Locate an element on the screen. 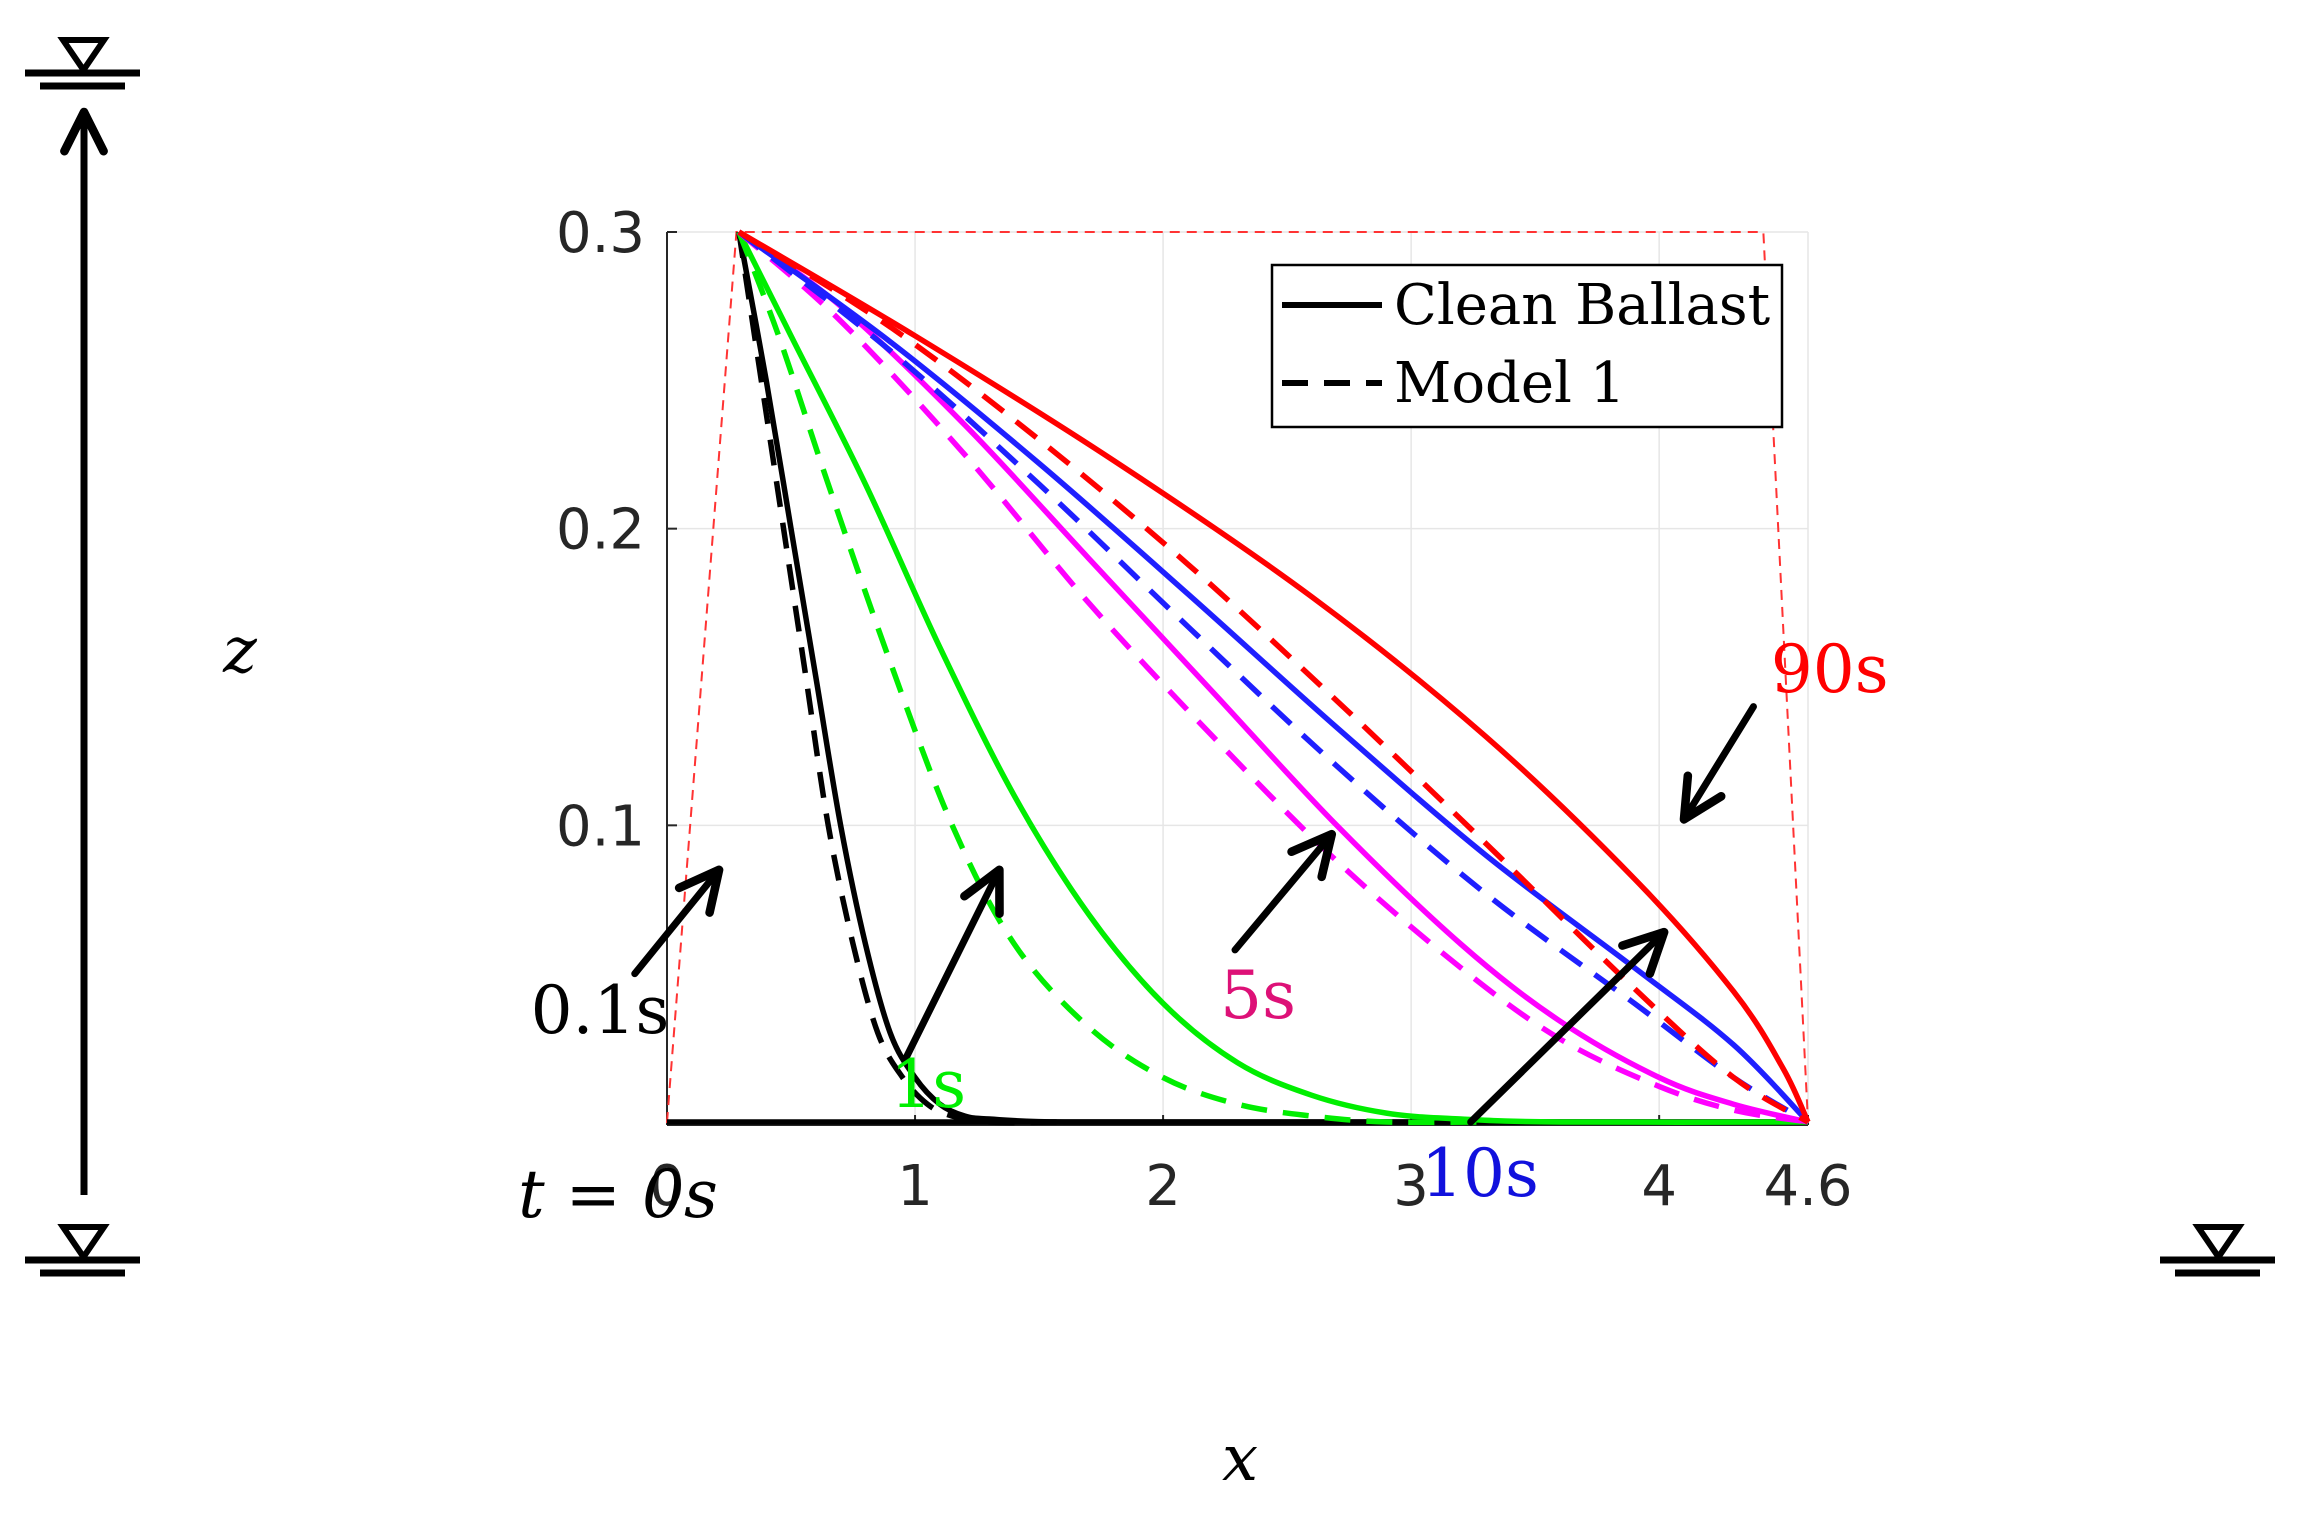 The image size is (2309, 1529). legend-entry-clean-ballast: Clean Ballast is located at coordinates (1582, 305).